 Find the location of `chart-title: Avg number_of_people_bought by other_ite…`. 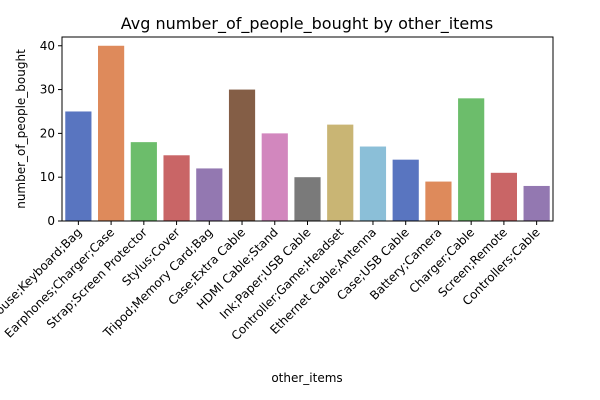

chart-title: Avg number_of_people_bought by other_ite… is located at coordinates (307, 24).